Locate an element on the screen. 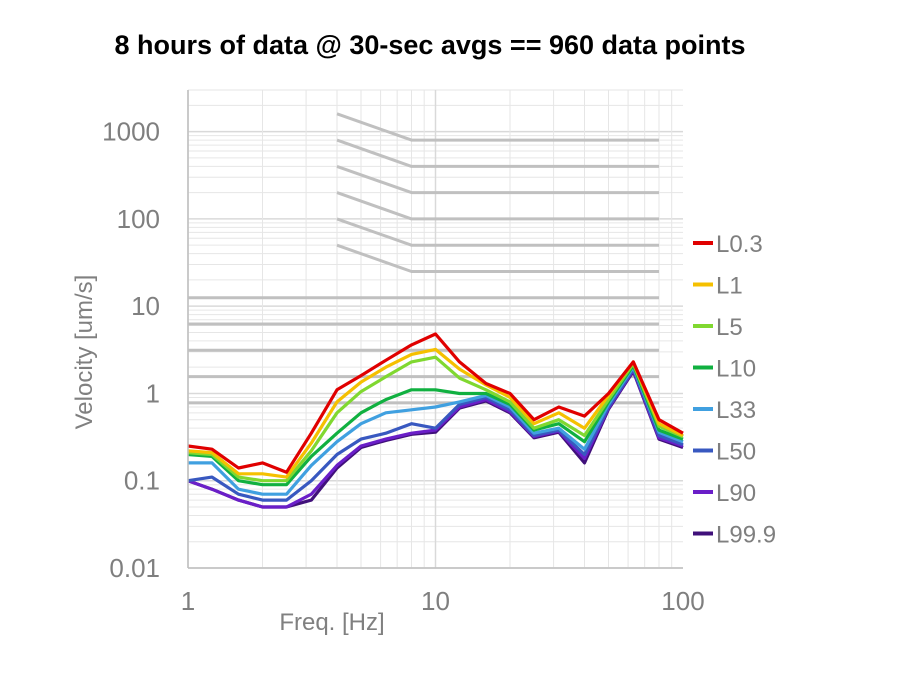 This screenshot has width=900, height=675. y-tick-label: 100 is located at coordinates (138, 219).